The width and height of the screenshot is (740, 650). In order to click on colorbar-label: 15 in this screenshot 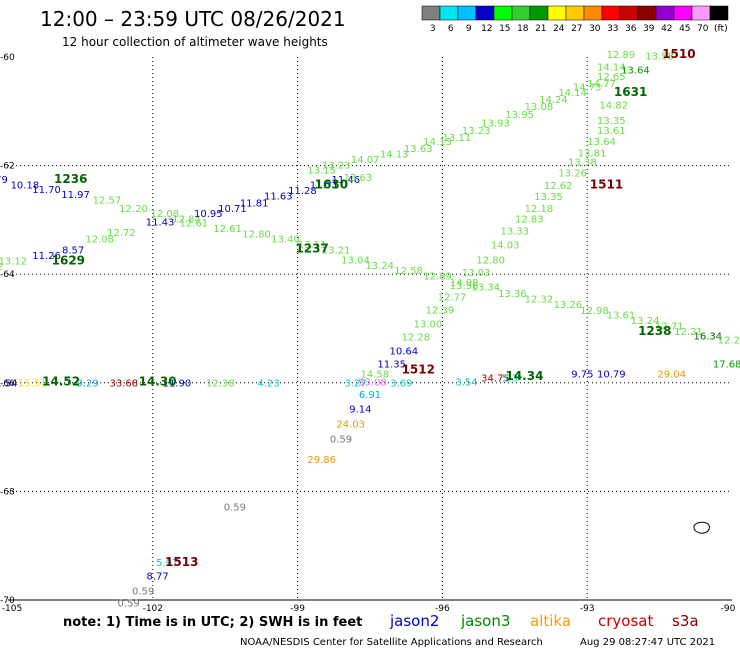, I will do `click(504, 29)`.